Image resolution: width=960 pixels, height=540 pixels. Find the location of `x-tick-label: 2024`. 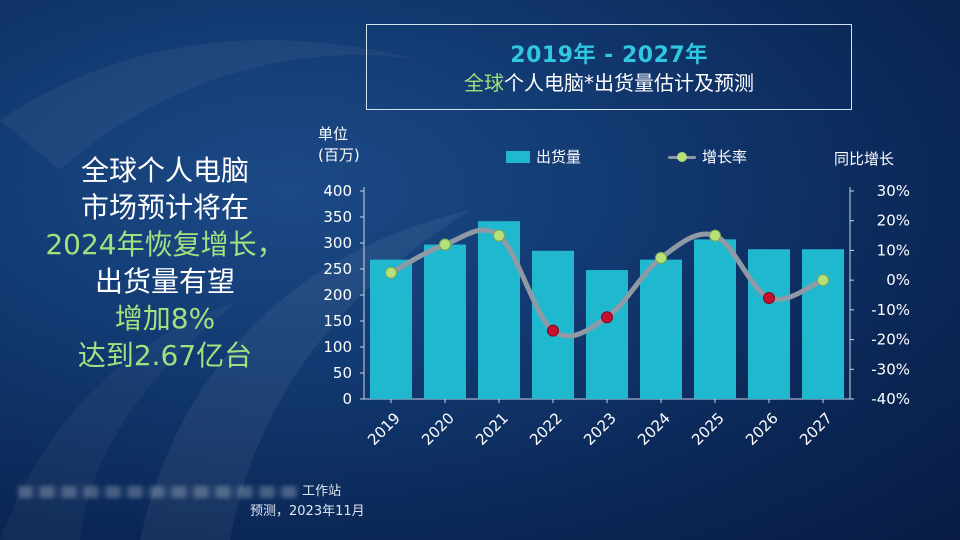

x-tick-label: 2024 is located at coordinates (654, 429).